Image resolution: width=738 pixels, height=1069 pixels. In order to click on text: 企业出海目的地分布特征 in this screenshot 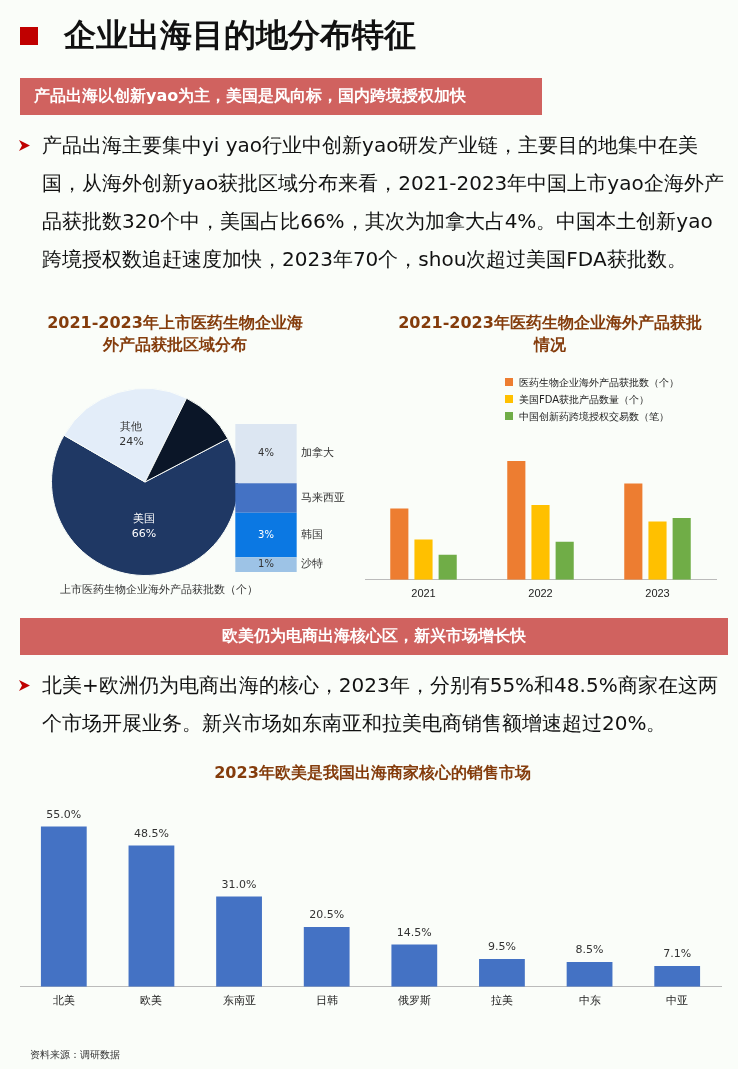, I will do `click(240, 35)`.